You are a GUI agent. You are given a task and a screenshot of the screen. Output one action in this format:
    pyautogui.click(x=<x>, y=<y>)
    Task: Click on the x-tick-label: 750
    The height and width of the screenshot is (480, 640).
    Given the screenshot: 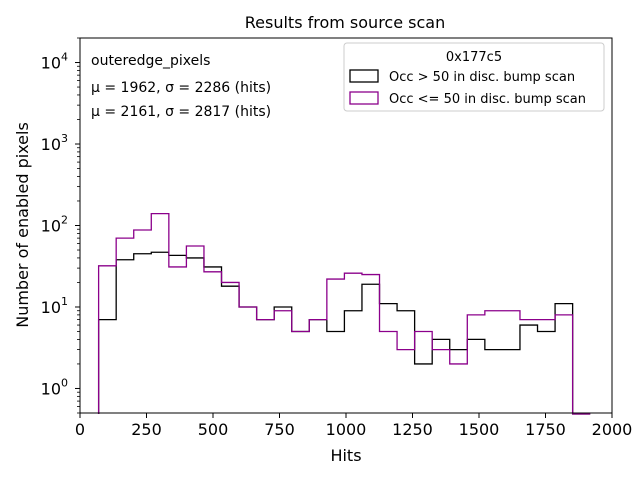 What is the action you would take?
    pyautogui.click(x=279, y=429)
    